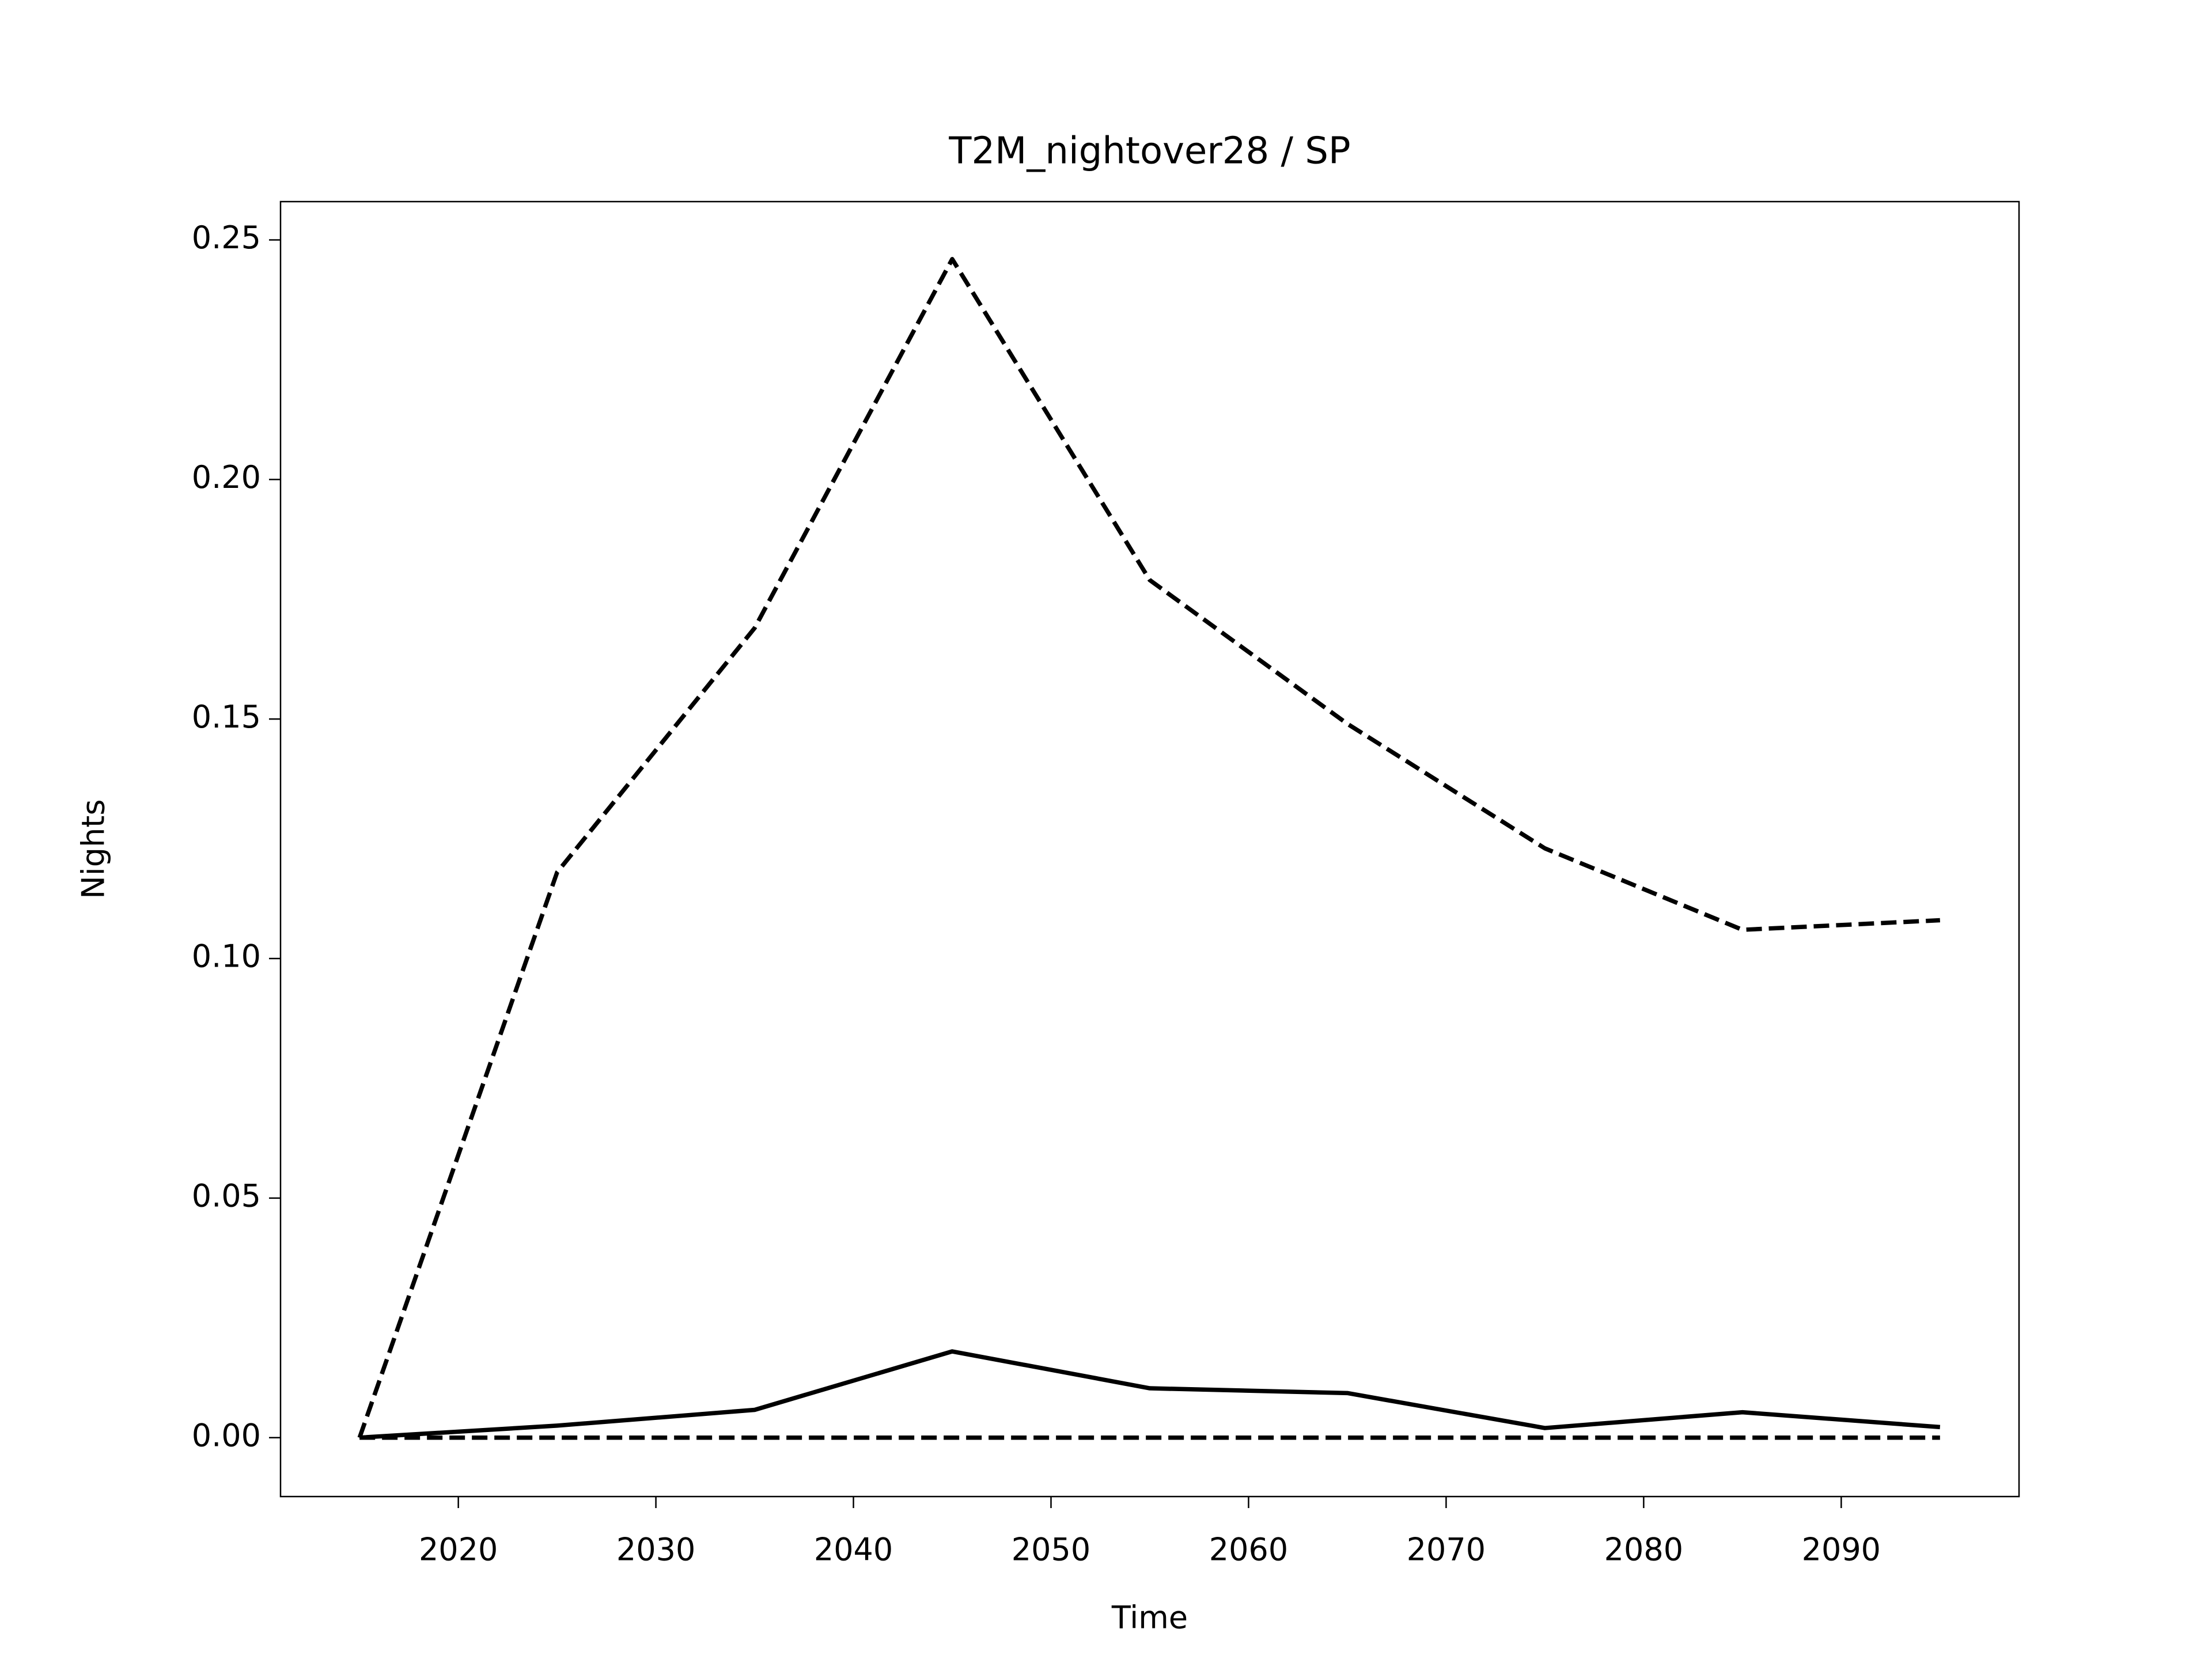 This screenshot has height=1659, width=2212. I want to click on y-tick-label: 0.15, so click(226, 717).